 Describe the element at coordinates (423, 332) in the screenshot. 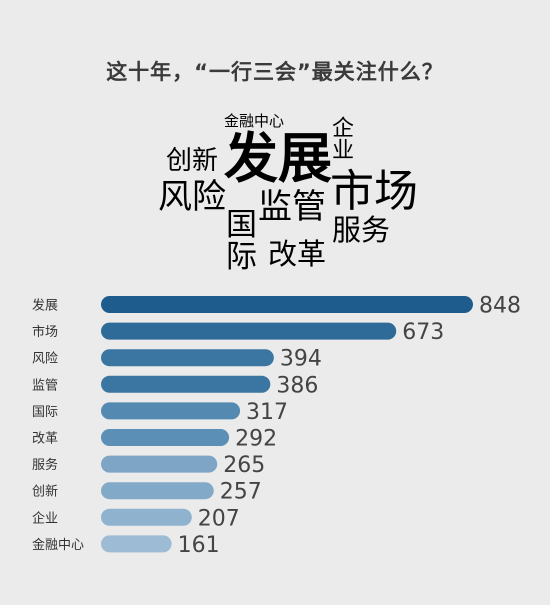

I see `value-label: 673` at that location.